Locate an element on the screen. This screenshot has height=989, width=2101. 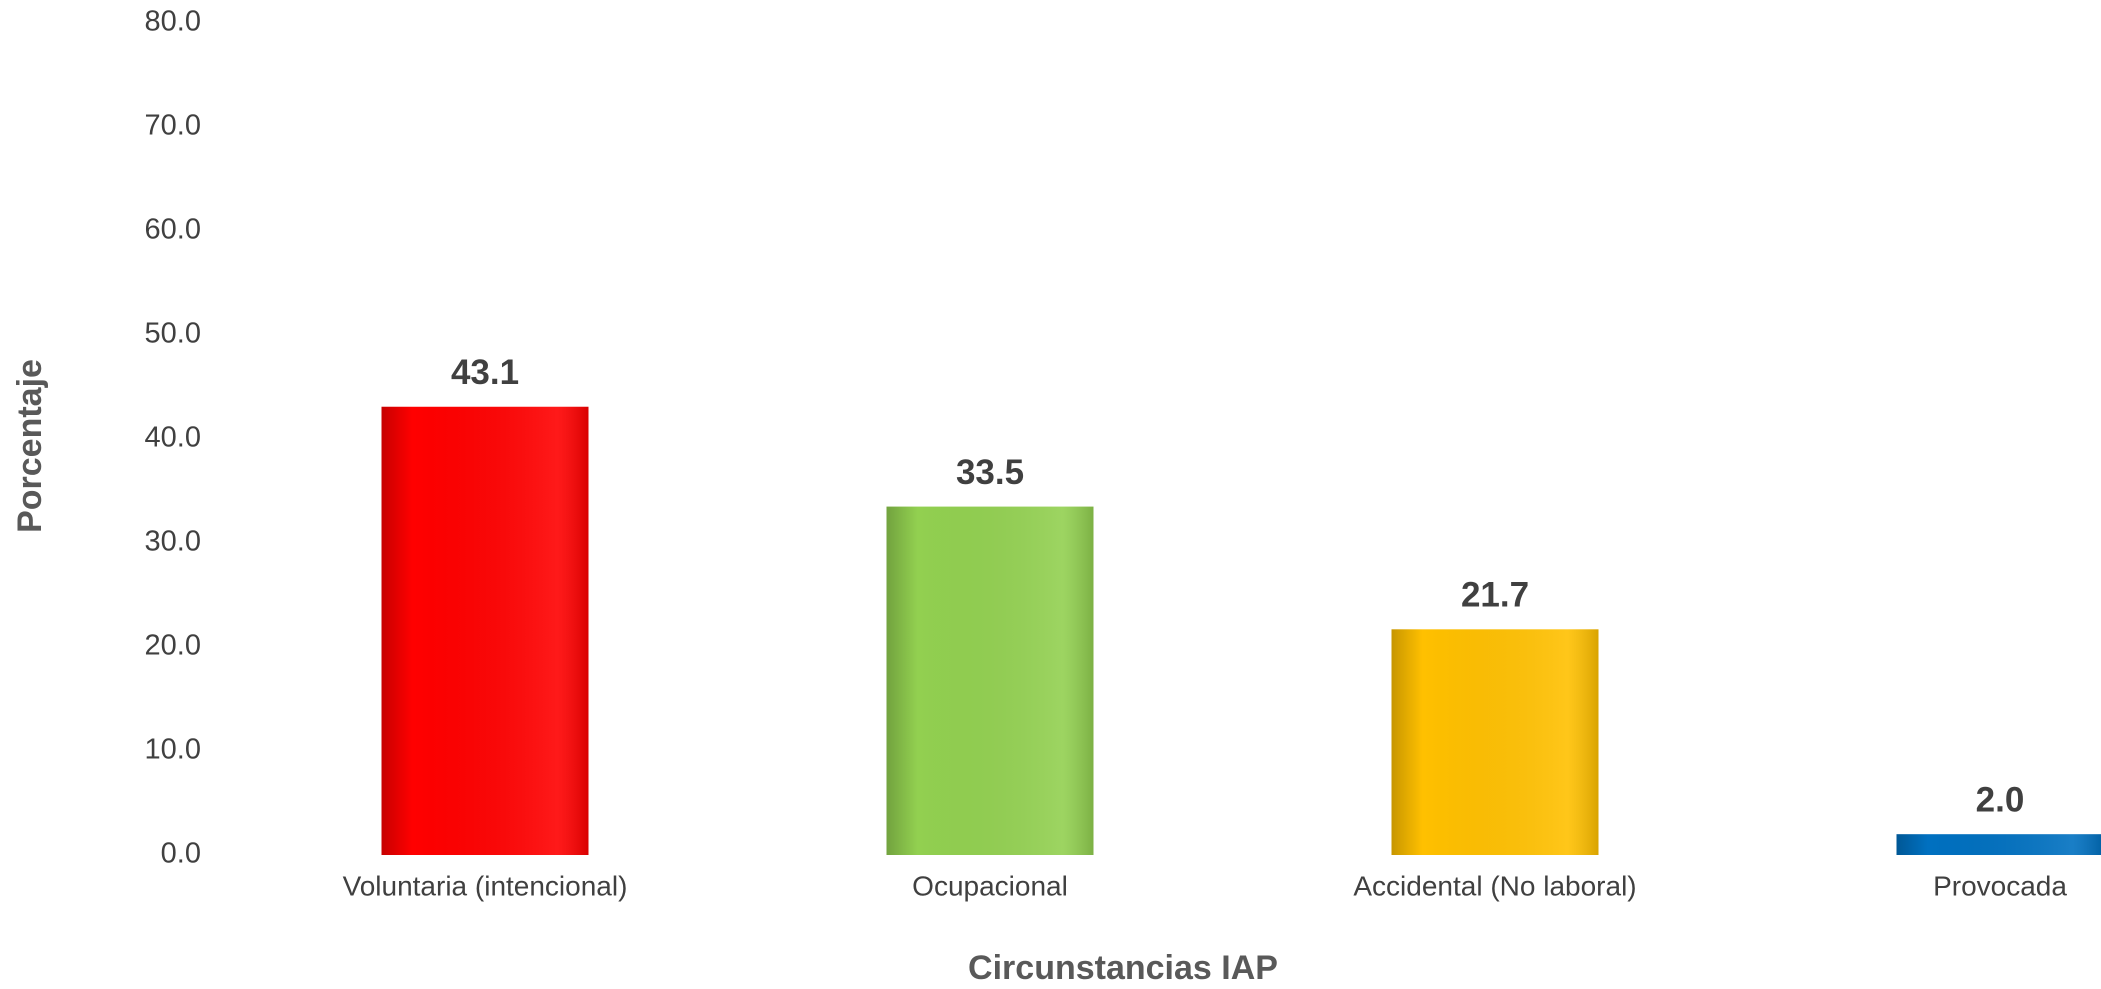
value-label: 21.7 is located at coordinates (1495, 595).